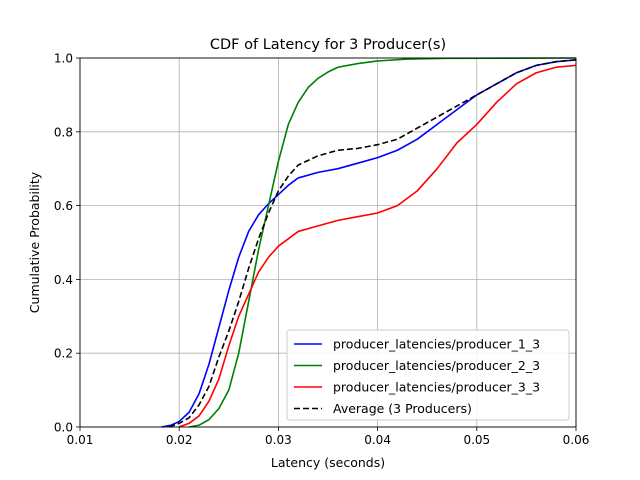 The height and width of the screenshot is (480, 640). I want to click on x-axis-label: Latency (seconds), so click(328, 462).